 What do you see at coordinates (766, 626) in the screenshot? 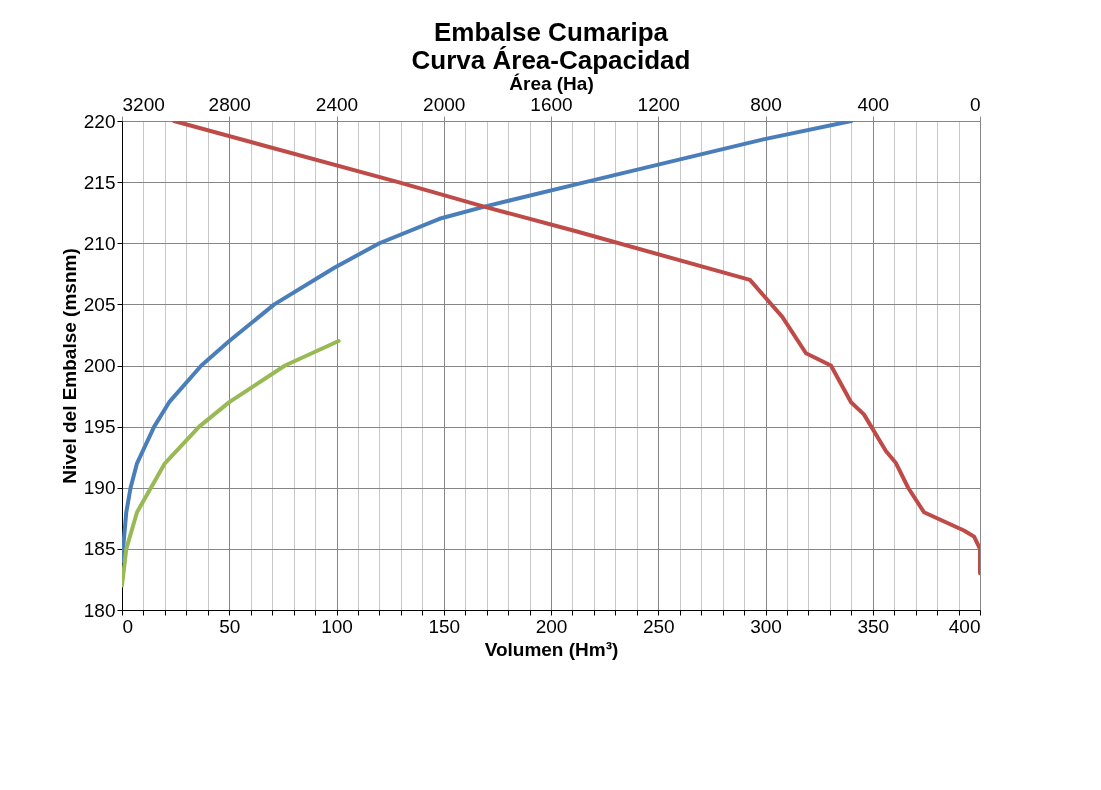
I see `x-tick-label: 300` at bounding box center [766, 626].